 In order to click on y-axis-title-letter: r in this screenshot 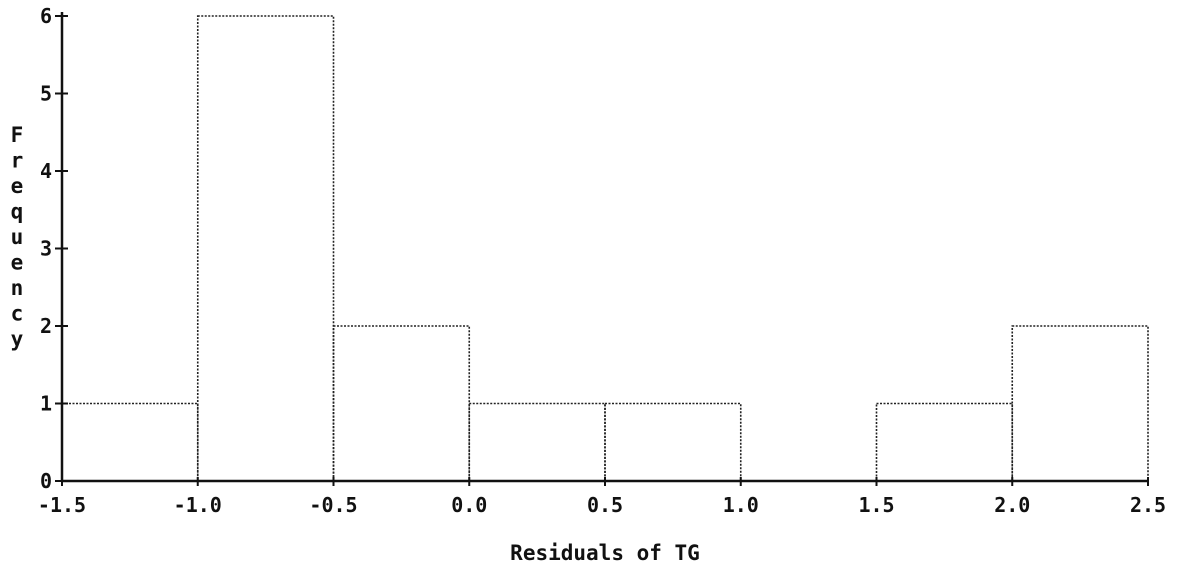, I will do `click(17, 161)`.